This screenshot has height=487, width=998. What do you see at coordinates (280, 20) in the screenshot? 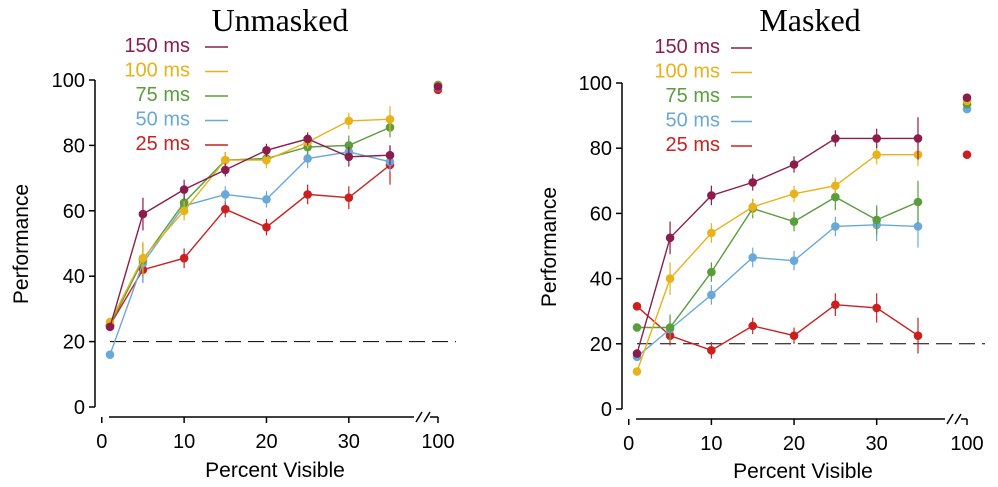
I see `panel-1-title: Unmasked` at bounding box center [280, 20].